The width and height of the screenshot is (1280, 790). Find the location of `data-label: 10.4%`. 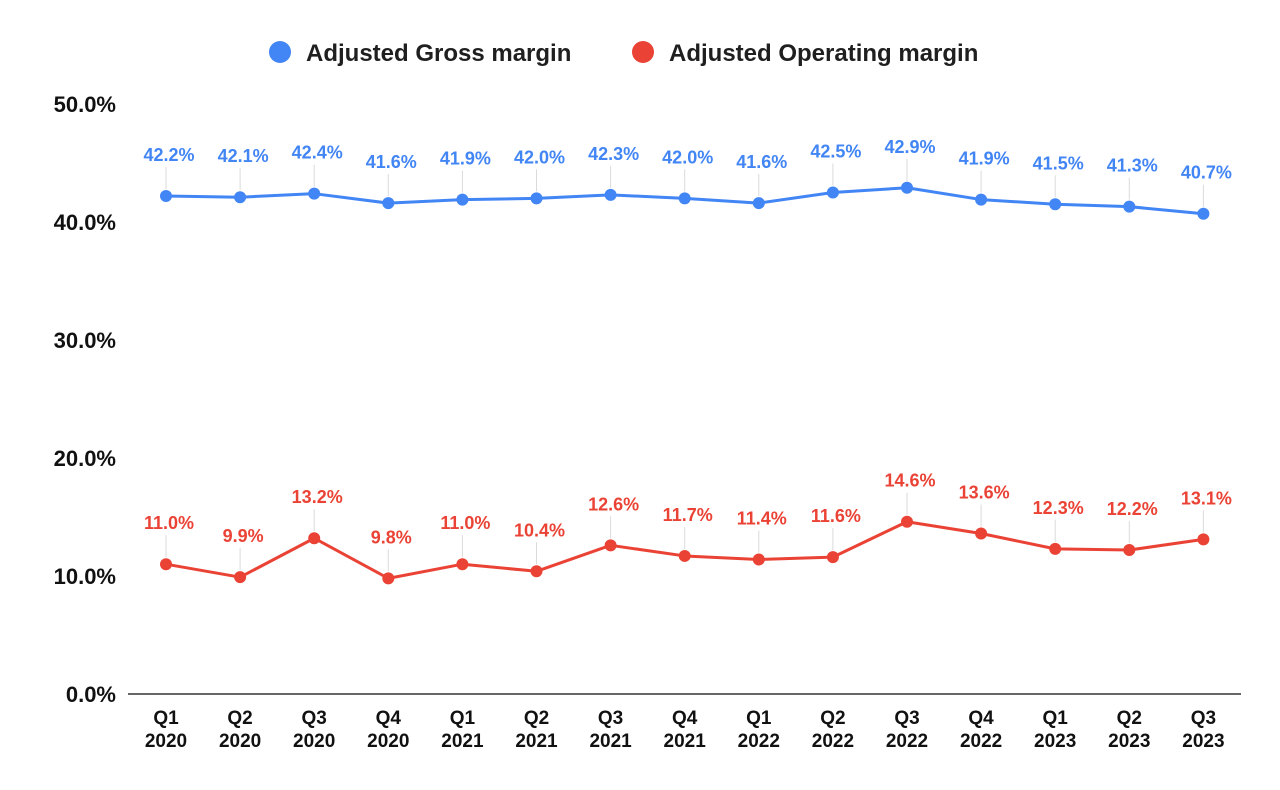

data-label: 10.4% is located at coordinates (539, 530).